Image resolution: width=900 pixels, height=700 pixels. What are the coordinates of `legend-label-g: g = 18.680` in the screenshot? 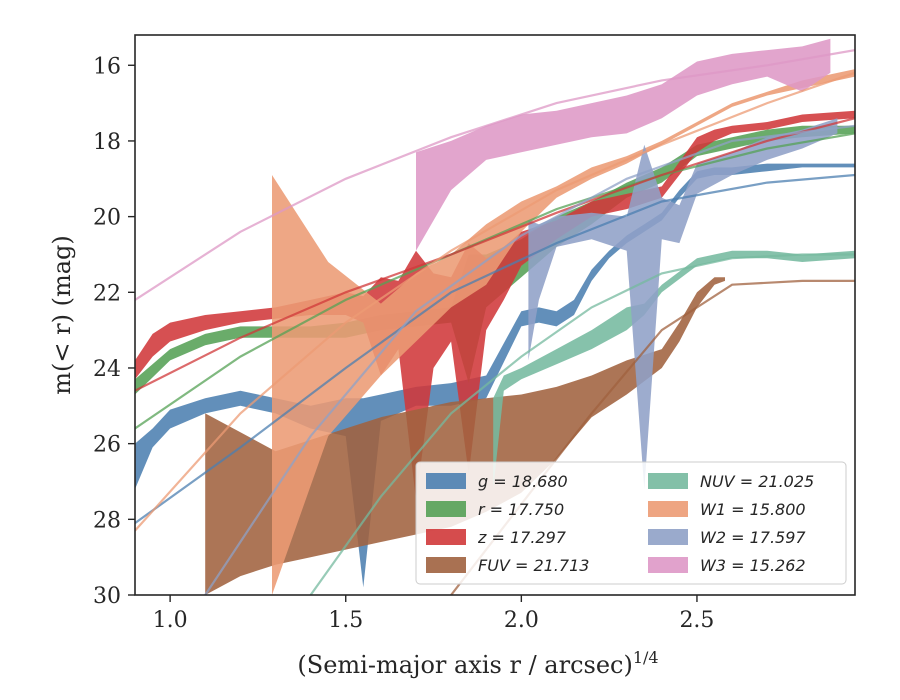 It's located at (523, 481).